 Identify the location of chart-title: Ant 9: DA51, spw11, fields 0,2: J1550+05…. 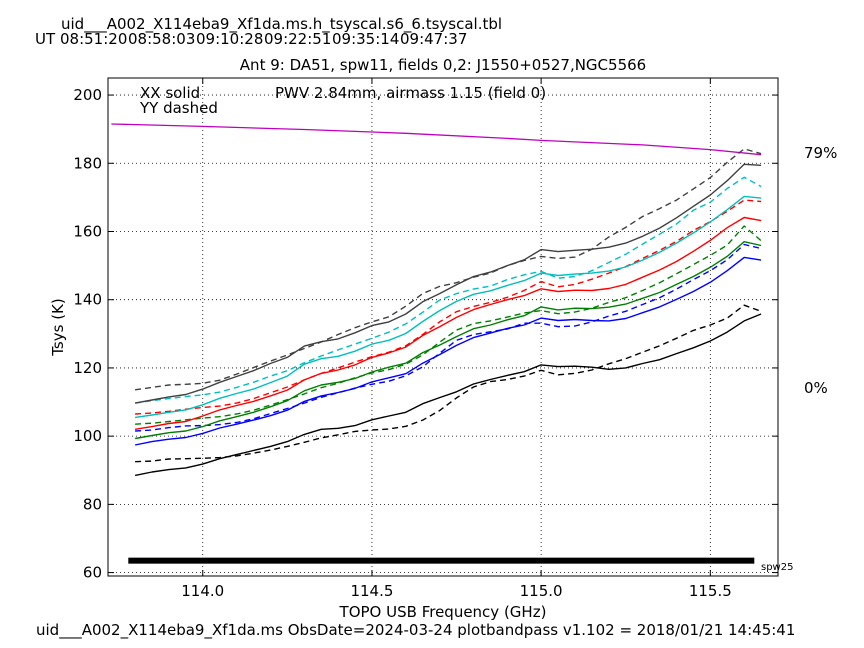
(443, 65).